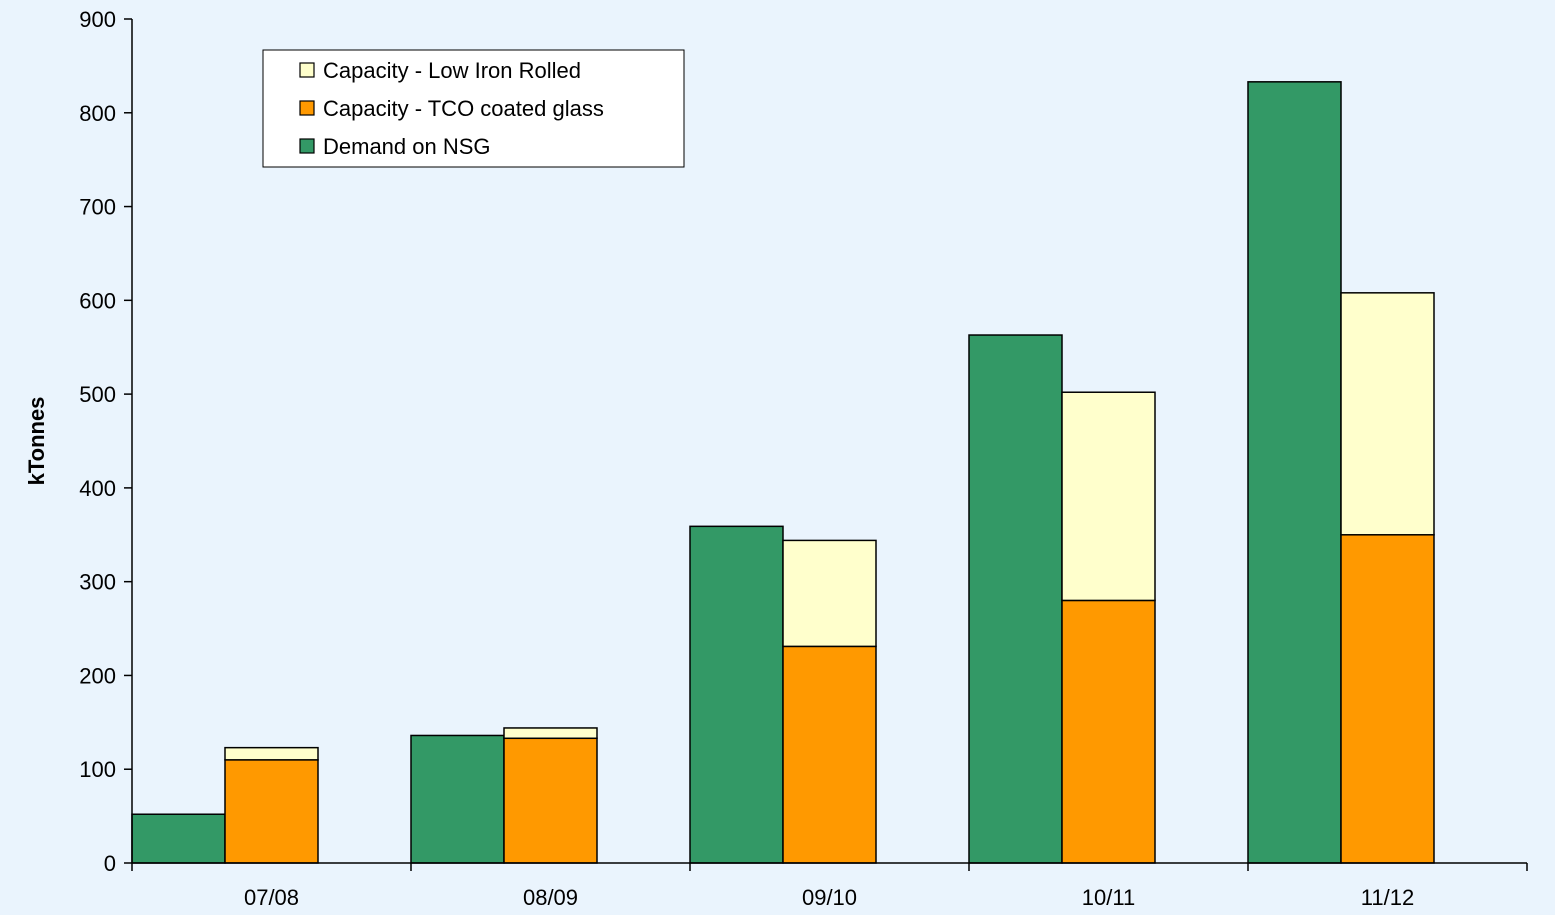 Image resolution: width=1555 pixels, height=915 pixels. Describe the element at coordinates (36, 441) in the screenshot. I see `y-axis-label: kTonnes` at that location.